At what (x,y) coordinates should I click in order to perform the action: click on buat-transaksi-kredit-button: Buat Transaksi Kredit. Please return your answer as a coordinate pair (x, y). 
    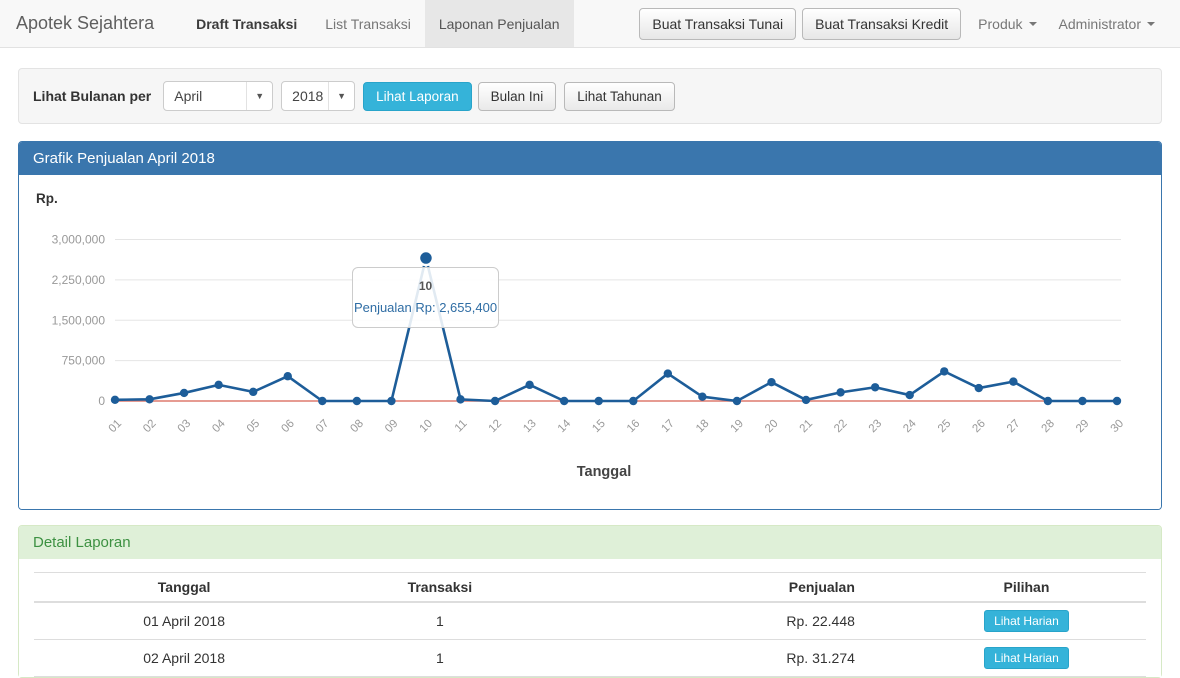
    Looking at the image, I should click on (882, 23).